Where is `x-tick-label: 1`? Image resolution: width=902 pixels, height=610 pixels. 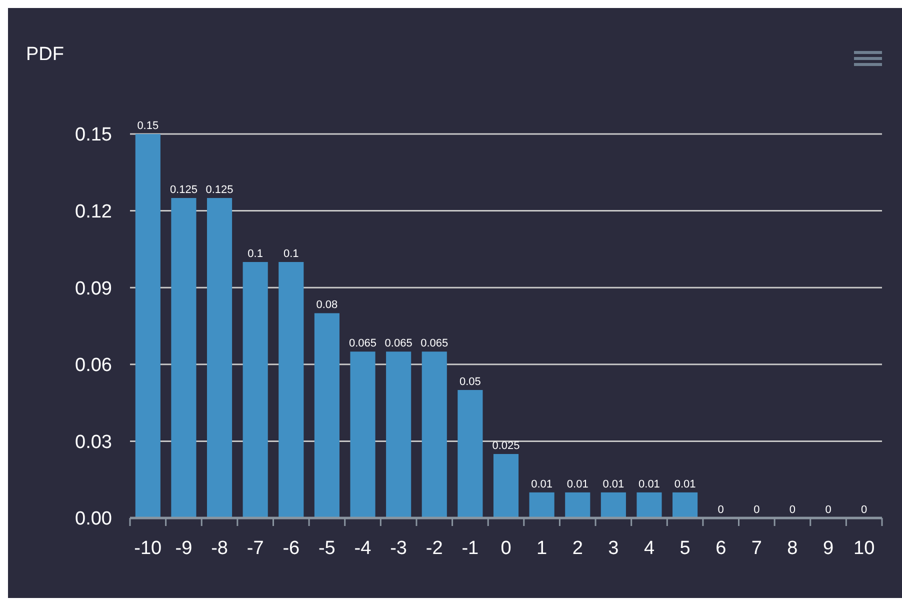
x-tick-label: 1 is located at coordinates (542, 548).